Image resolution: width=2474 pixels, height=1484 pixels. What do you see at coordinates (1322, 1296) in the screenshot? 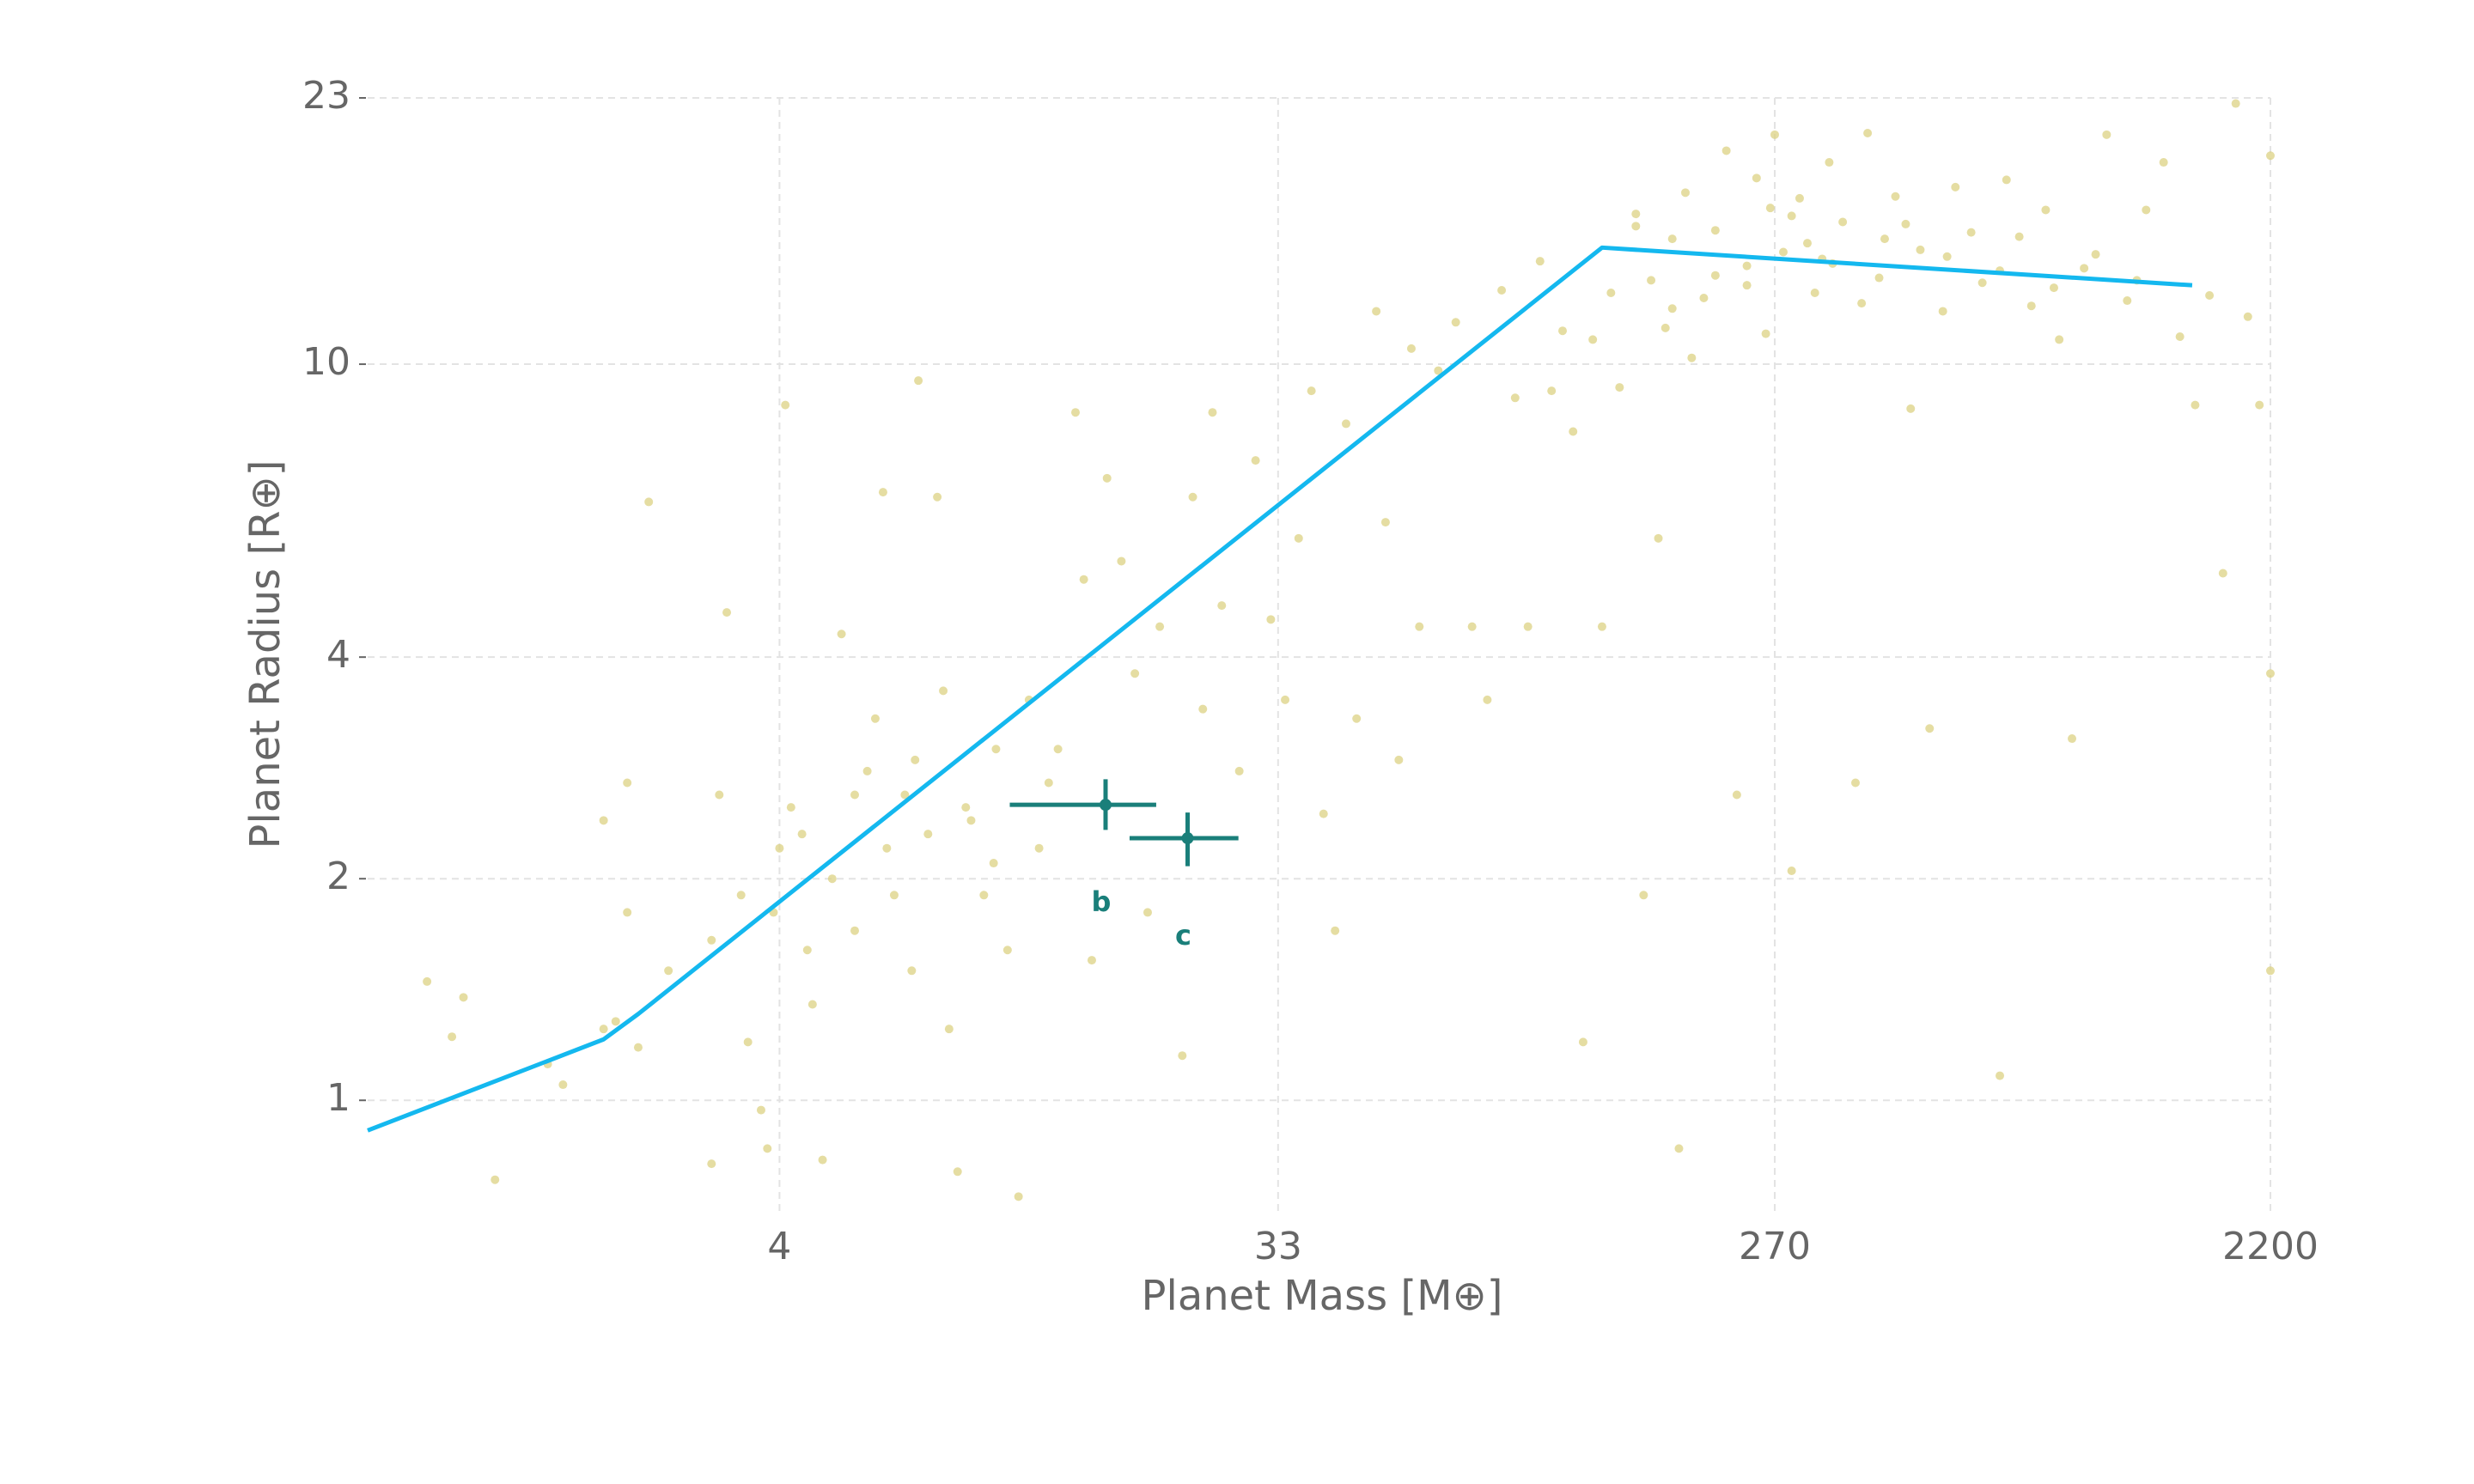
I see `x-axis-label: Planet Mass [M⊕]` at bounding box center [1322, 1296].